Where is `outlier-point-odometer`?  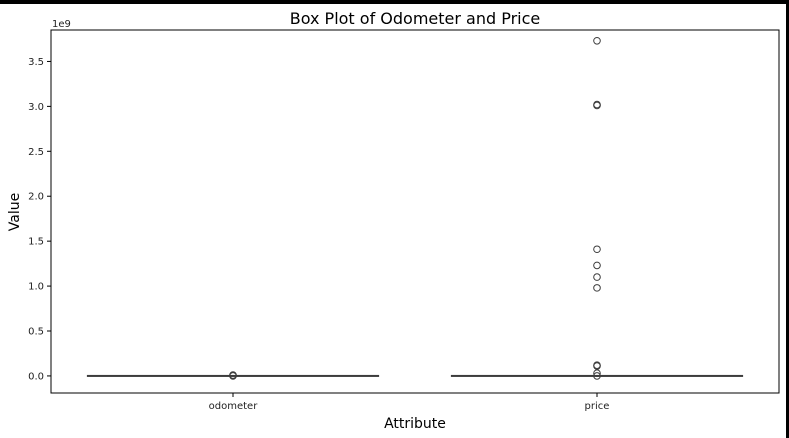
outlier-point-odometer is located at coordinates (233, 375).